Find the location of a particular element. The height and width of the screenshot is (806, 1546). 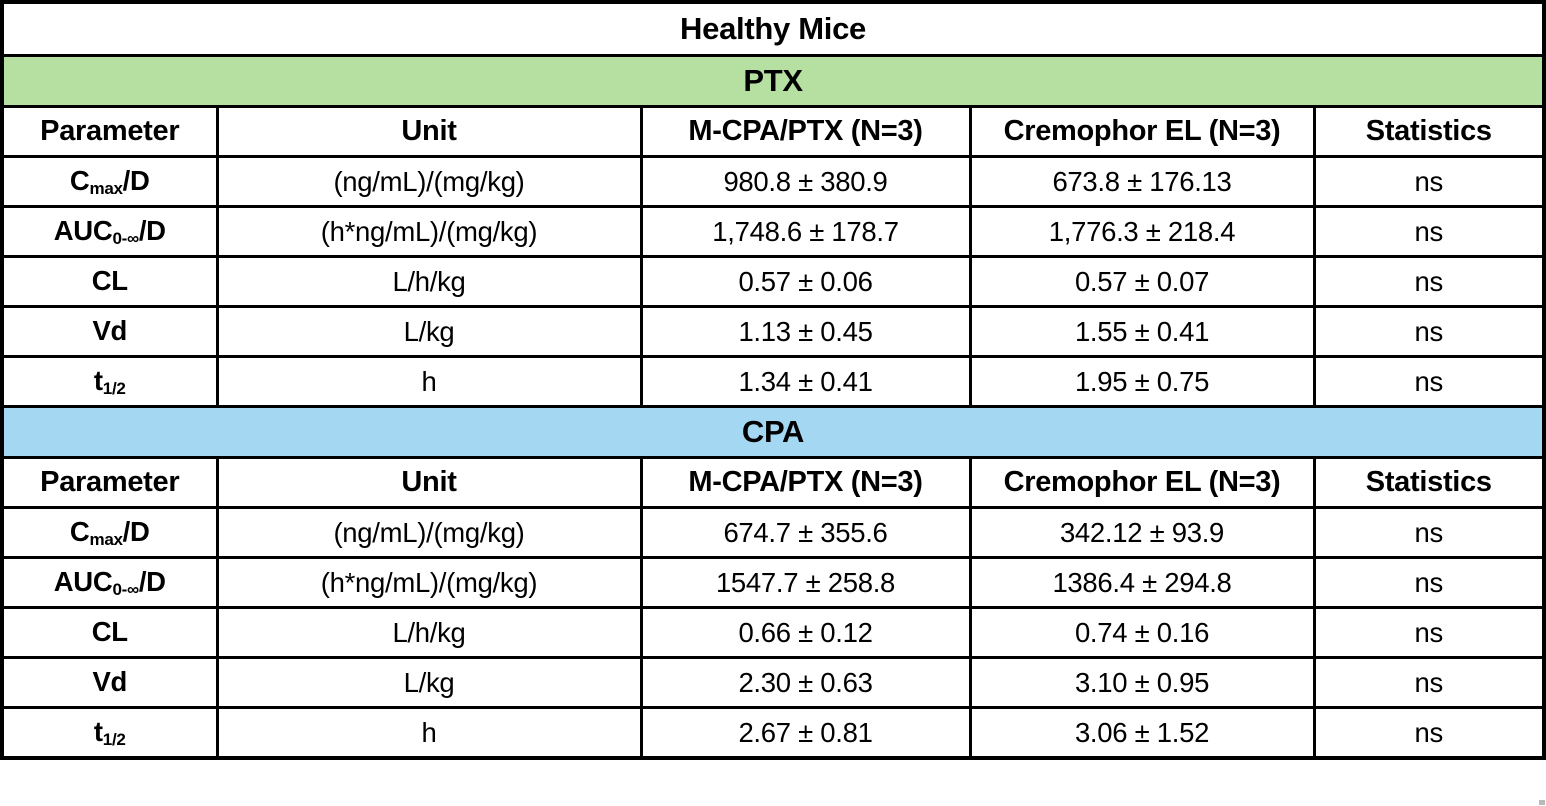

table-row-cpa-cl: CL L/h/kg 0.66 ± 0.12 0.74 ± 0.16 ns is located at coordinates (773, 632).